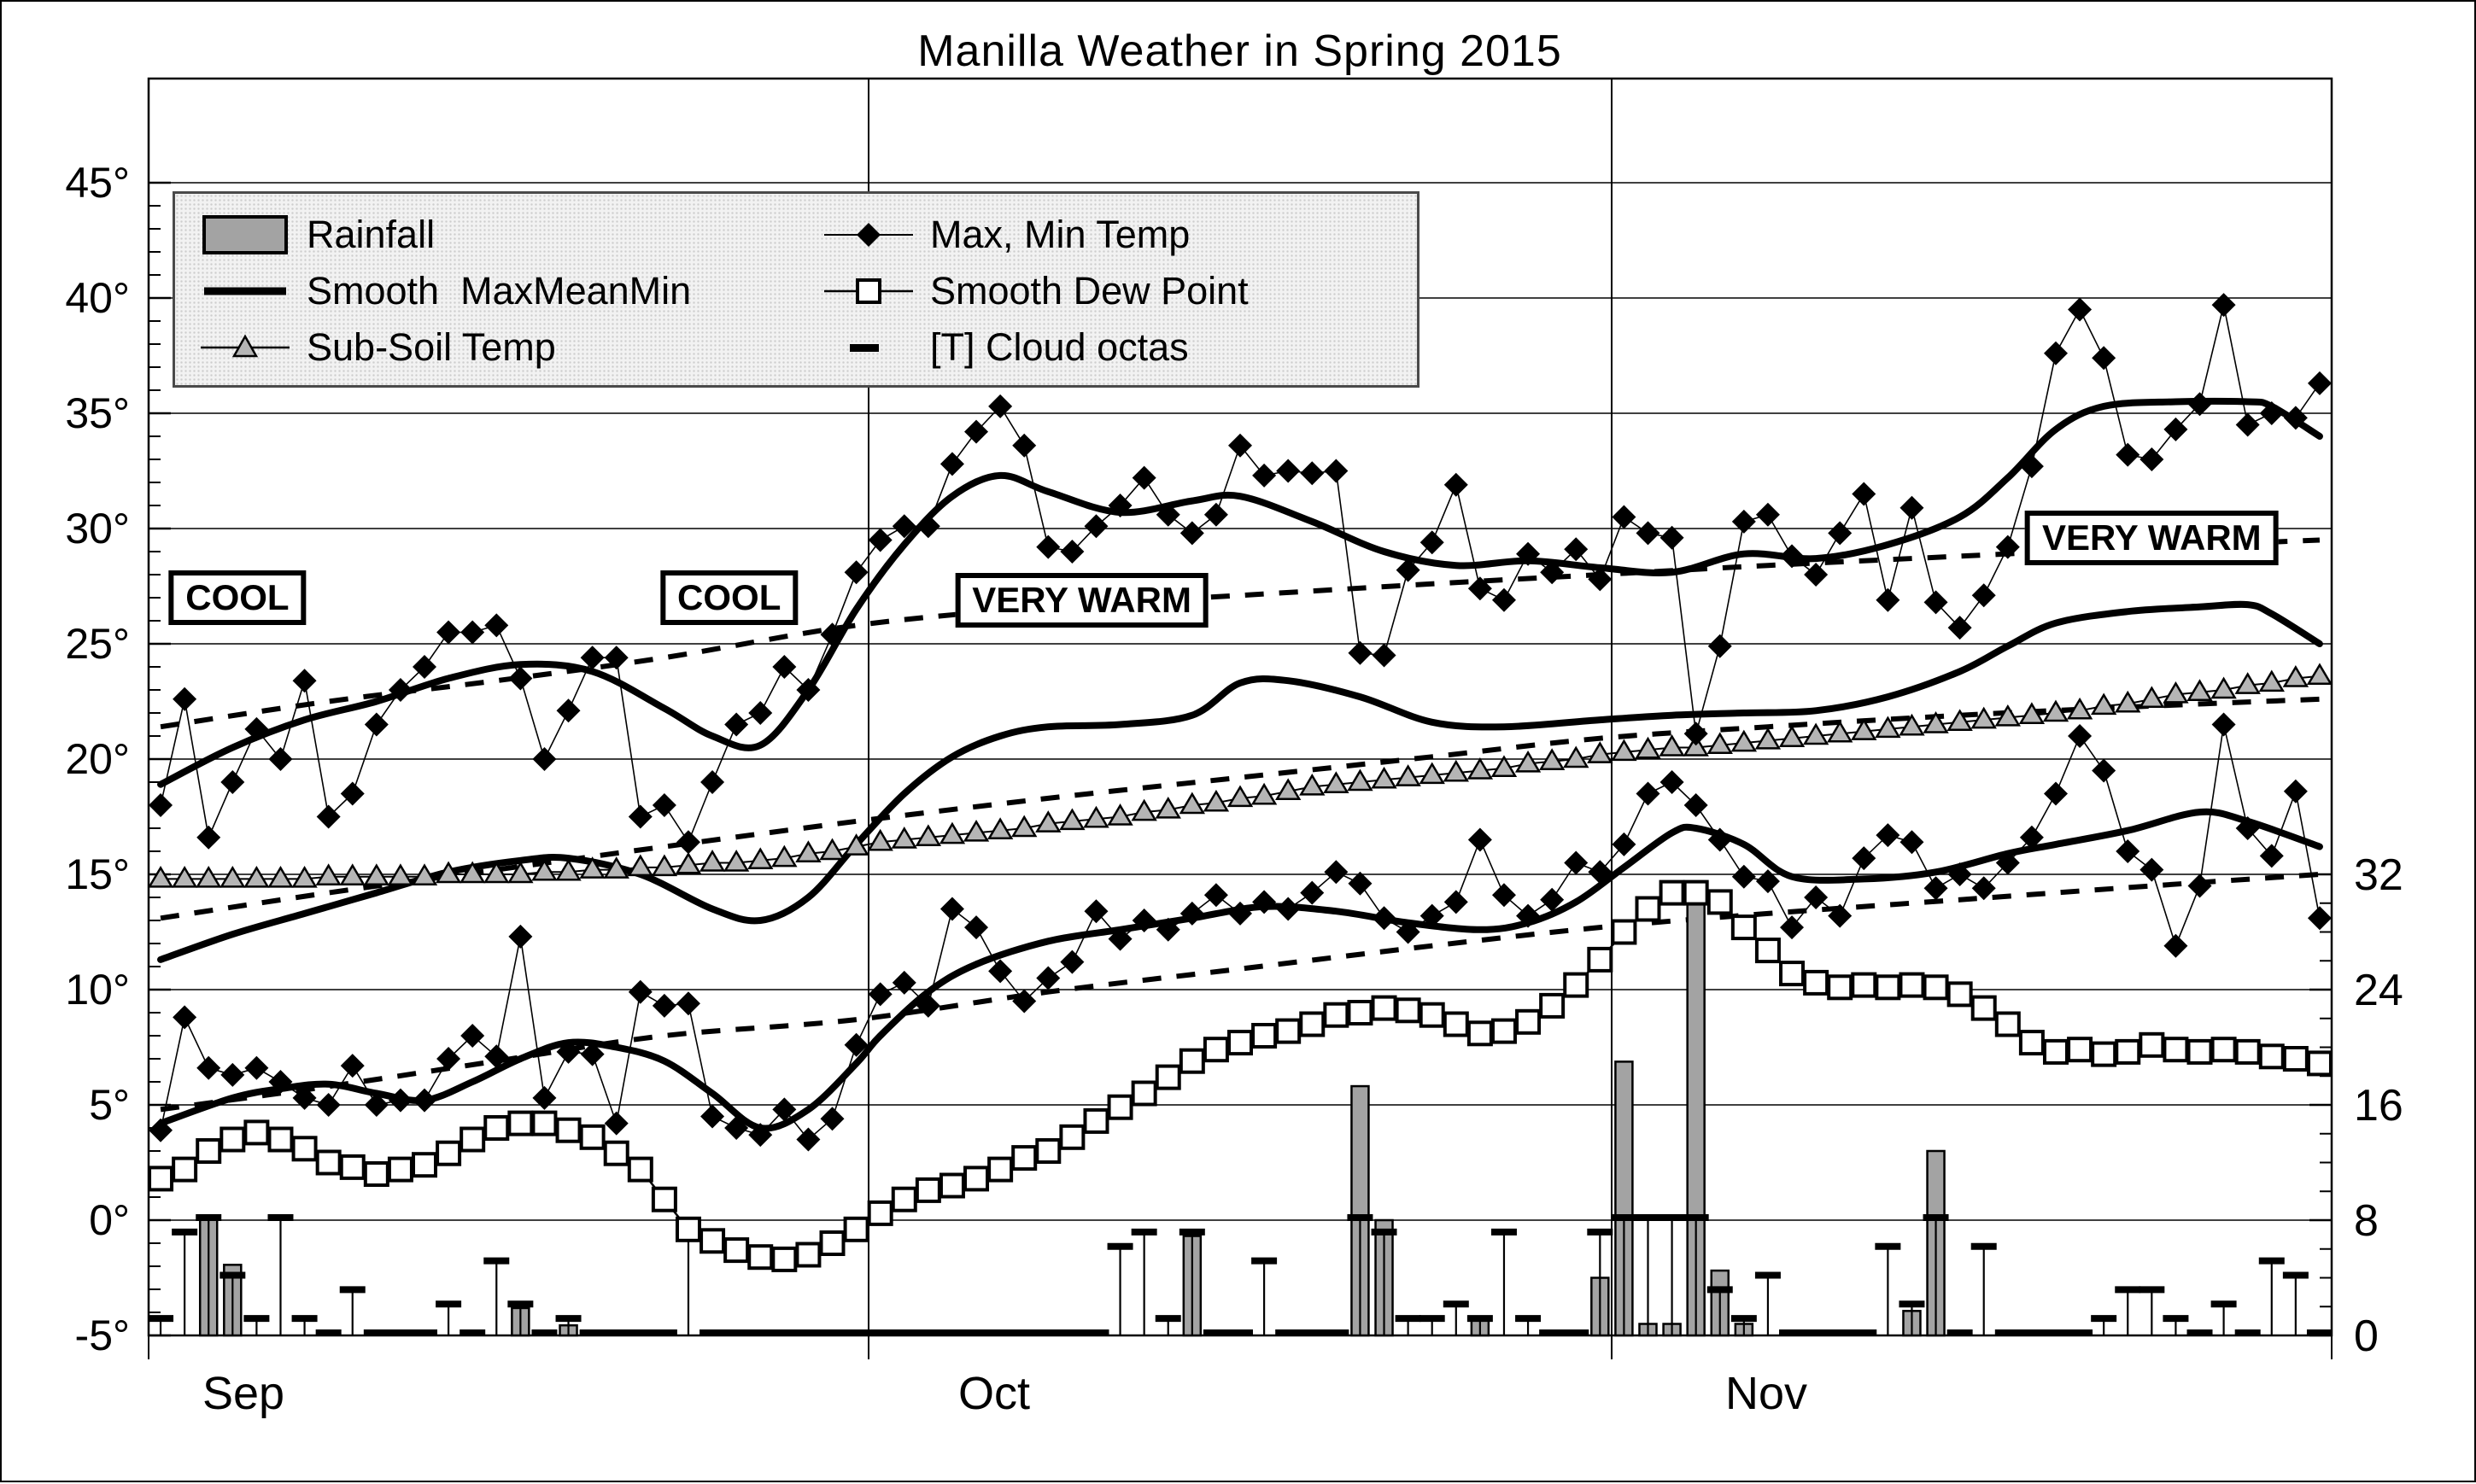  I want to click on y-axis-right-label: 16, so click(2378, 1106).